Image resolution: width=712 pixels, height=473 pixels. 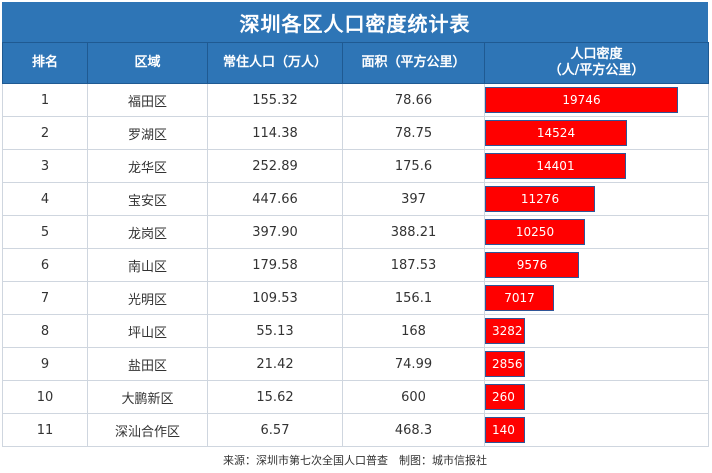 What do you see at coordinates (556, 133) in the screenshot?
I see `density-bar: 14524` at bounding box center [556, 133].